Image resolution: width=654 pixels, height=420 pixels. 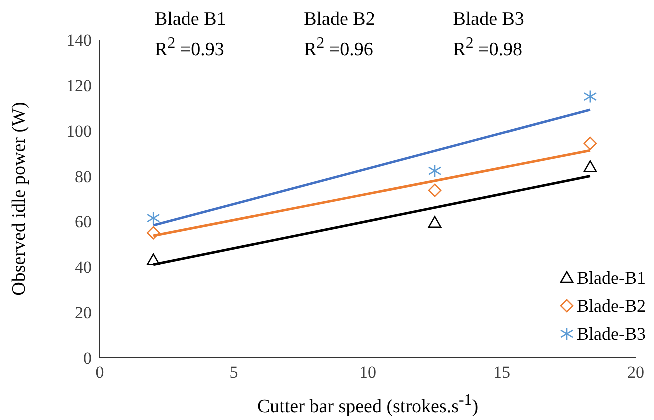 What do you see at coordinates (611, 278) in the screenshot?
I see `legend-label: Blade-B1` at bounding box center [611, 278].